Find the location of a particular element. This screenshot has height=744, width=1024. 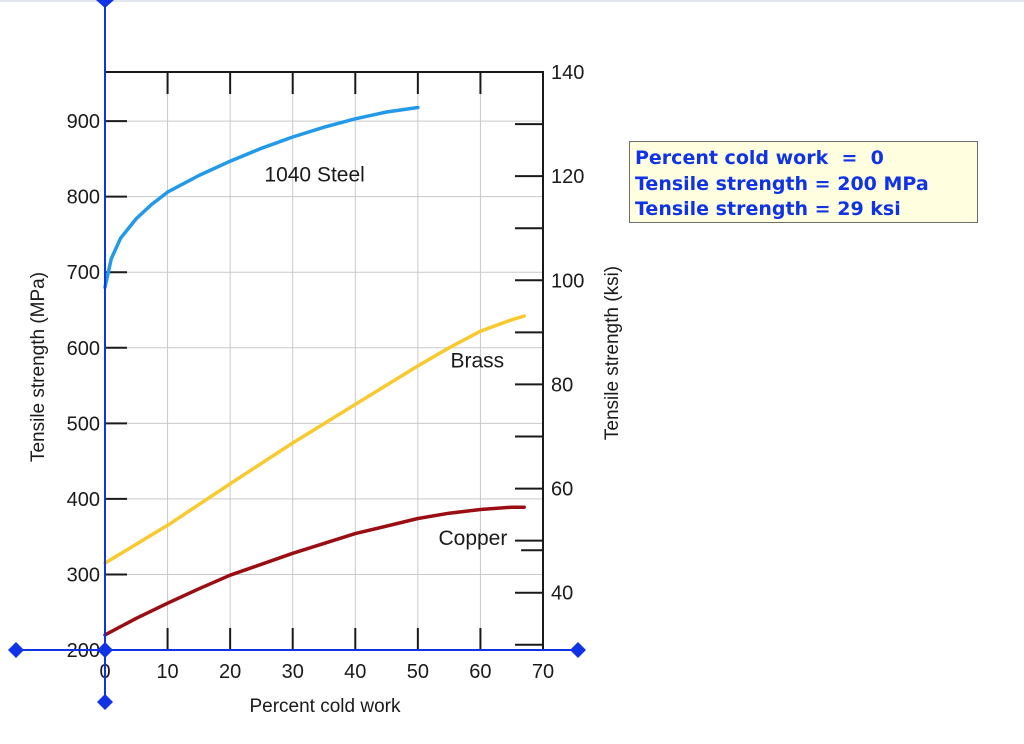

series-labels: 1040 Steel Brass Copper is located at coordinates (403, 358).